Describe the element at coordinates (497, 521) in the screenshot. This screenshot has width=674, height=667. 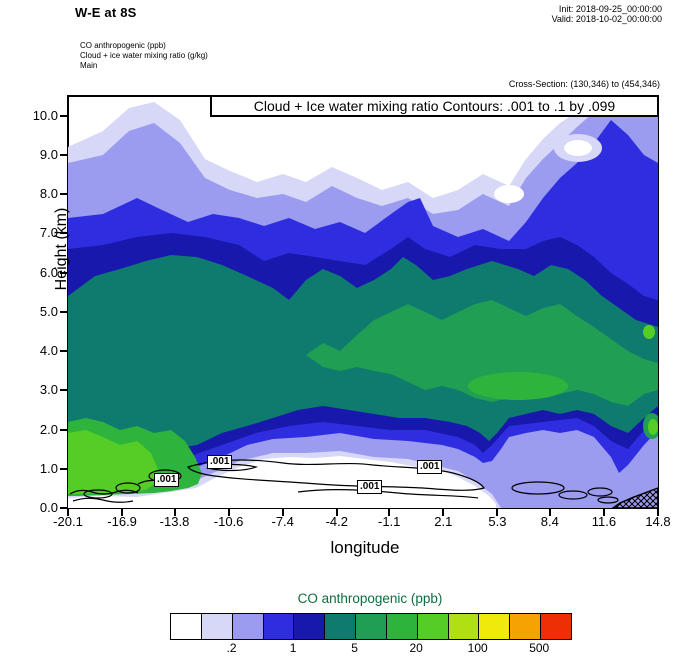
I see `x-tick-label: 5.3` at that location.